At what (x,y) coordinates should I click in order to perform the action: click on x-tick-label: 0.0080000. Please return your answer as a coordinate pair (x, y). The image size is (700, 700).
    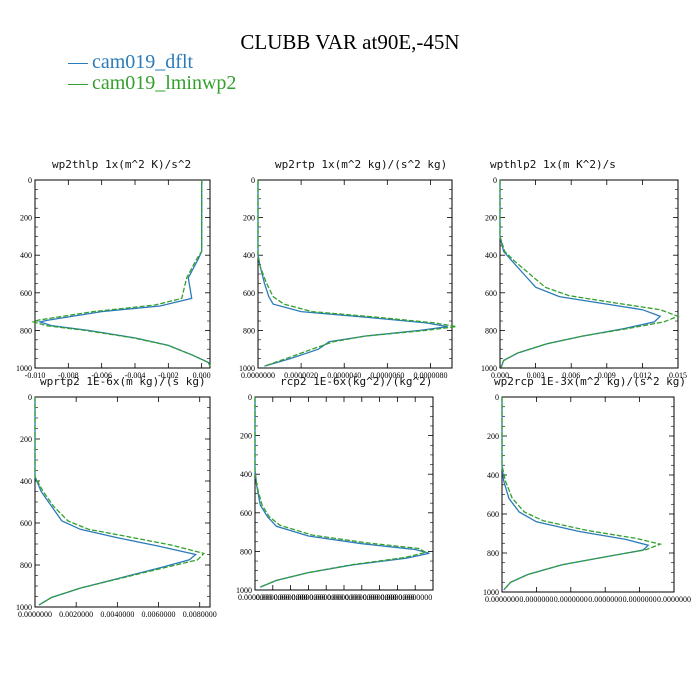
    Looking at the image, I should click on (200, 614).